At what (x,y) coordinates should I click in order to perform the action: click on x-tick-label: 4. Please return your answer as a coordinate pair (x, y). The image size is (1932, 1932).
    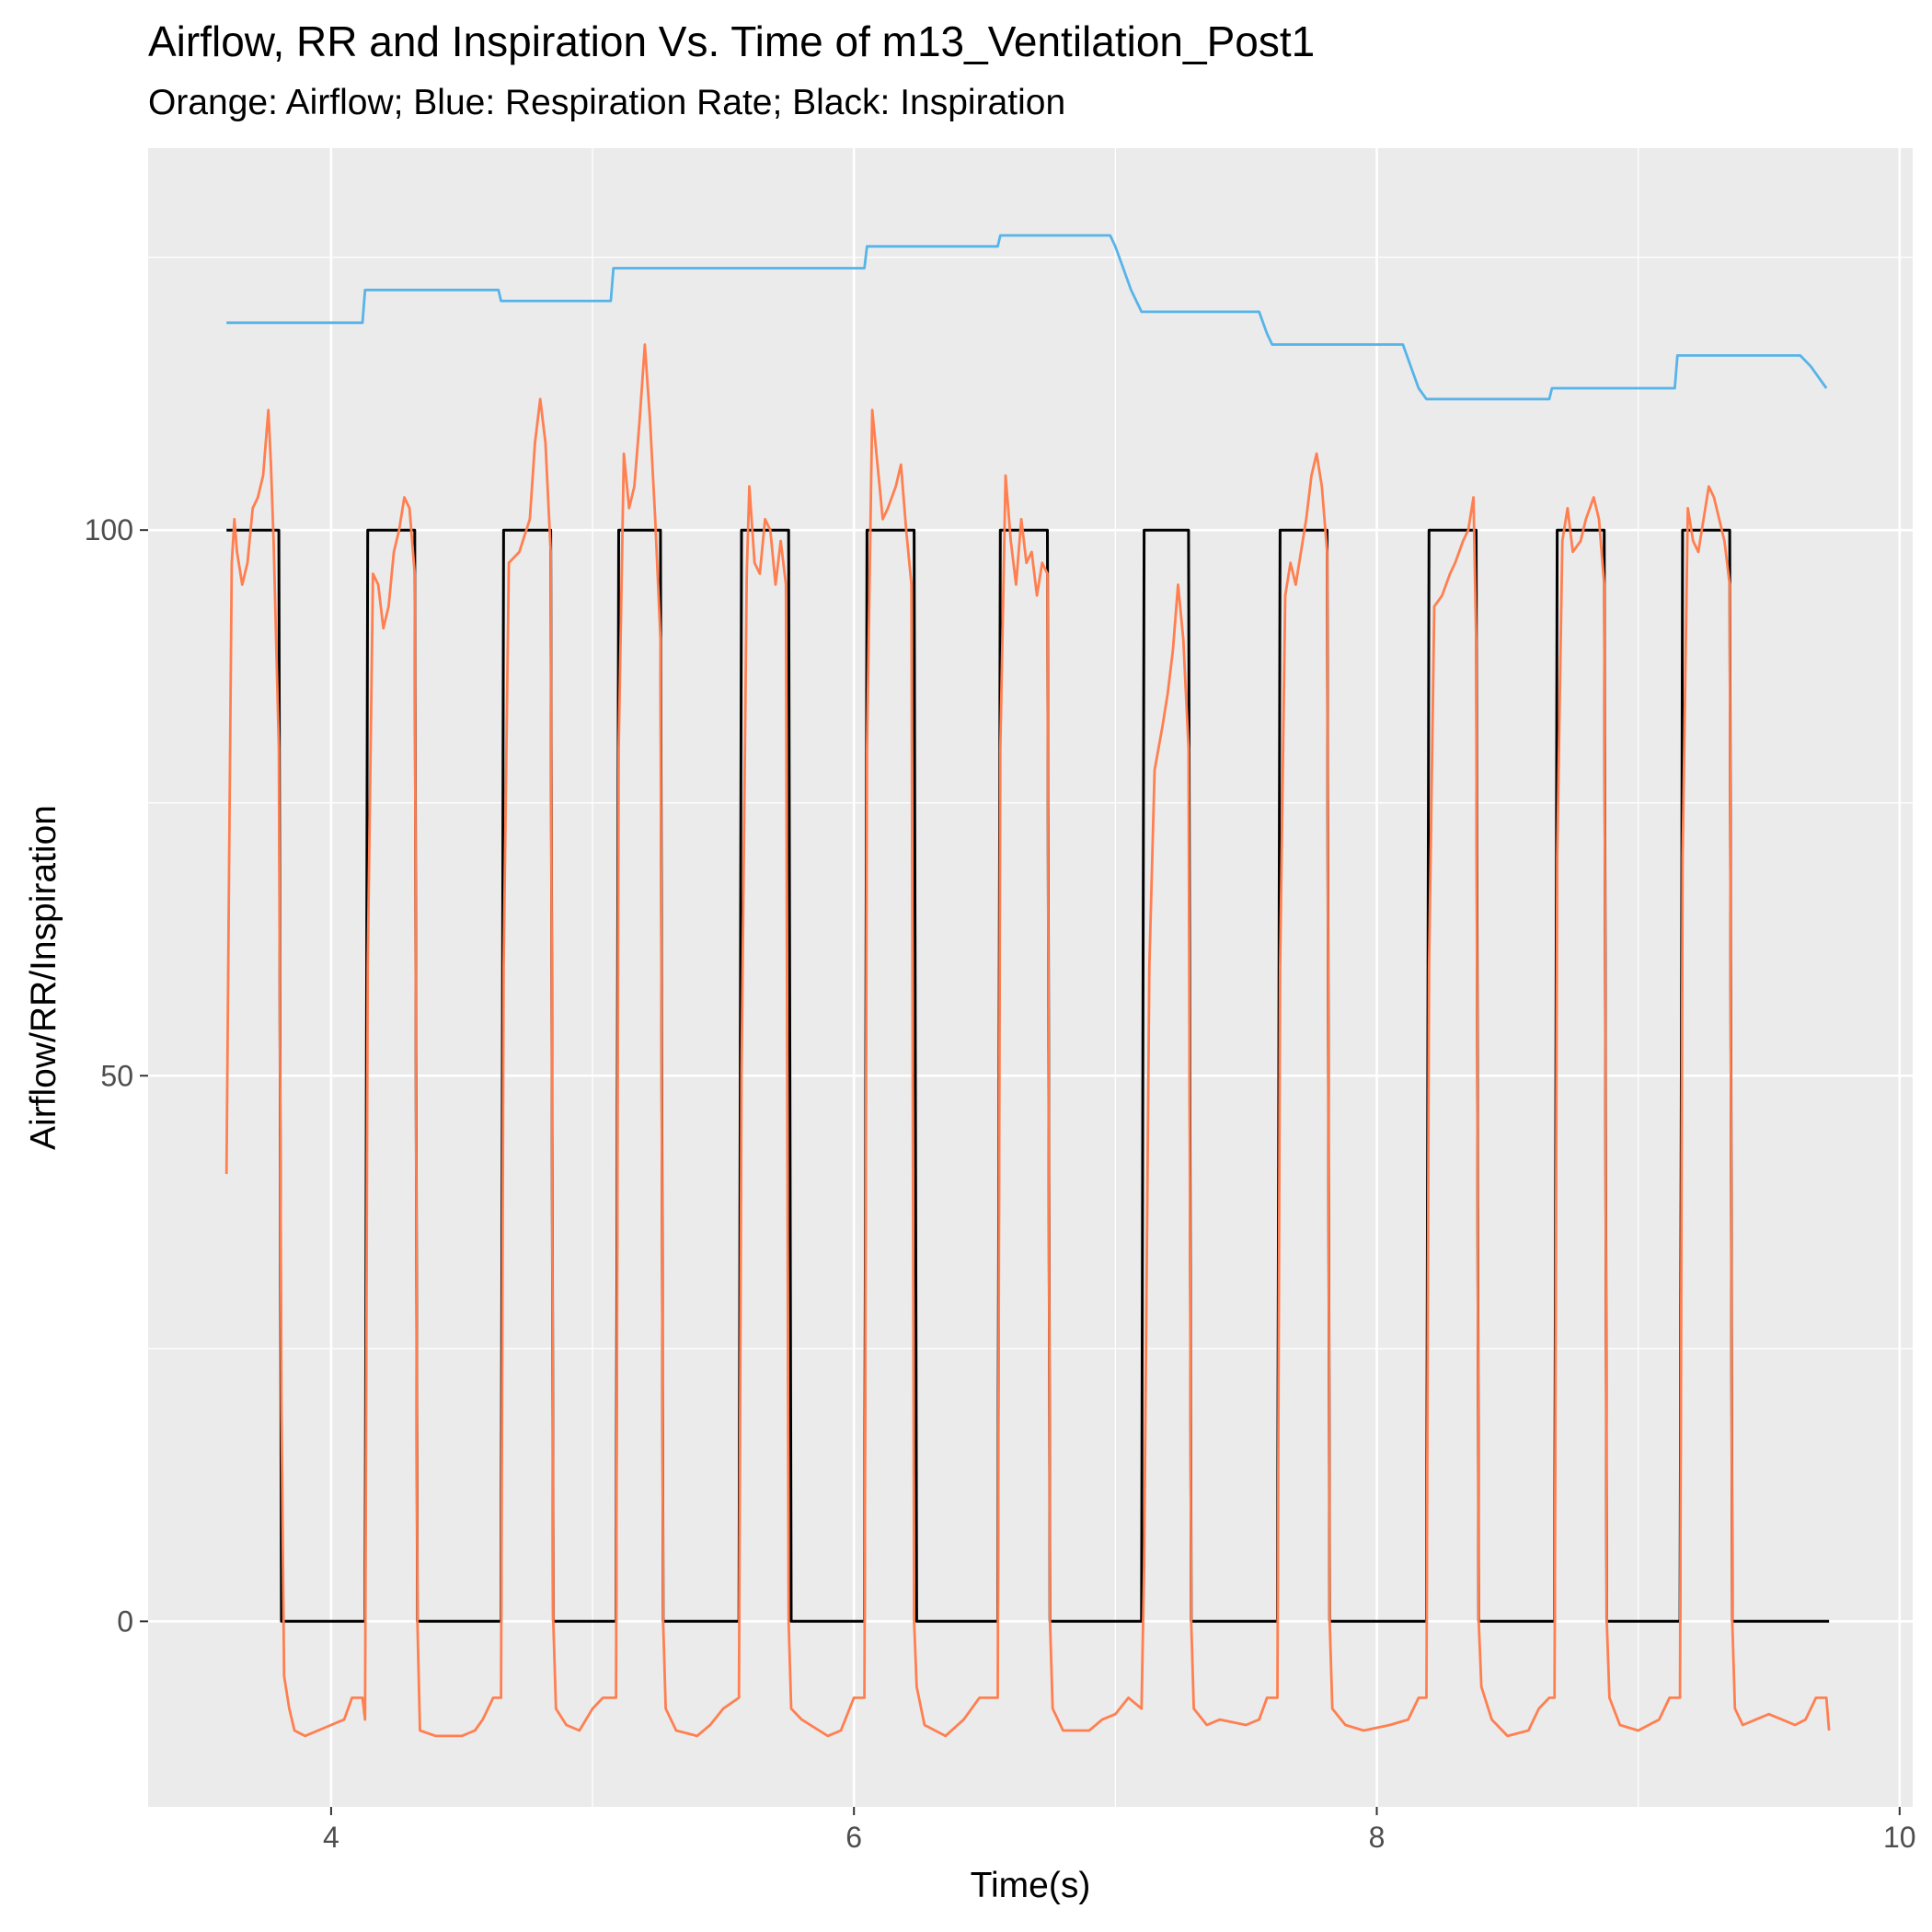
    Looking at the image, I should click on (331, 1837).